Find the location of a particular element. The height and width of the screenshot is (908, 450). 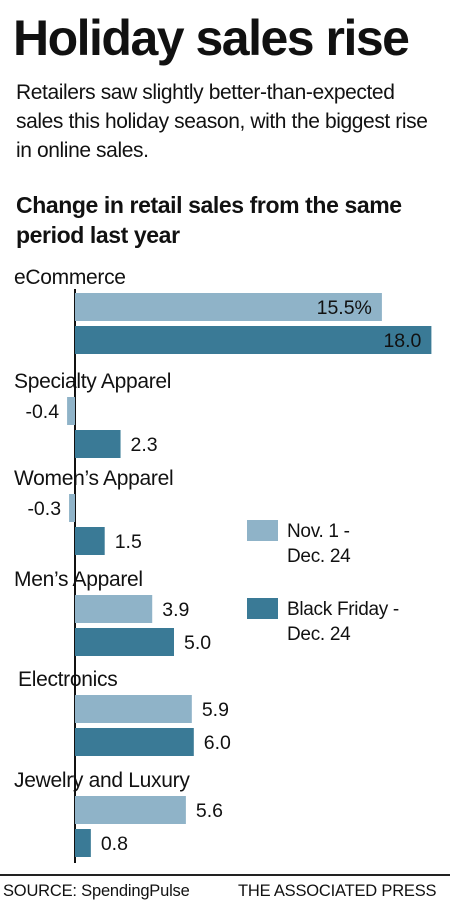

data-label-series-2: 5.0 is located at coordinates (197, 643).